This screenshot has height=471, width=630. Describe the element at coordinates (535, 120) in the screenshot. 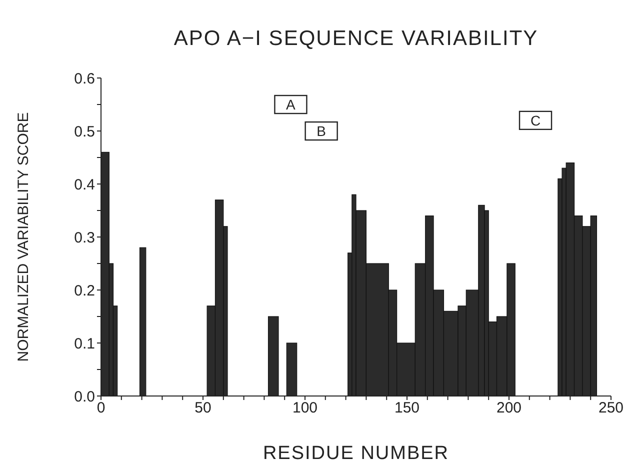

I see `annotation: C` at that location.